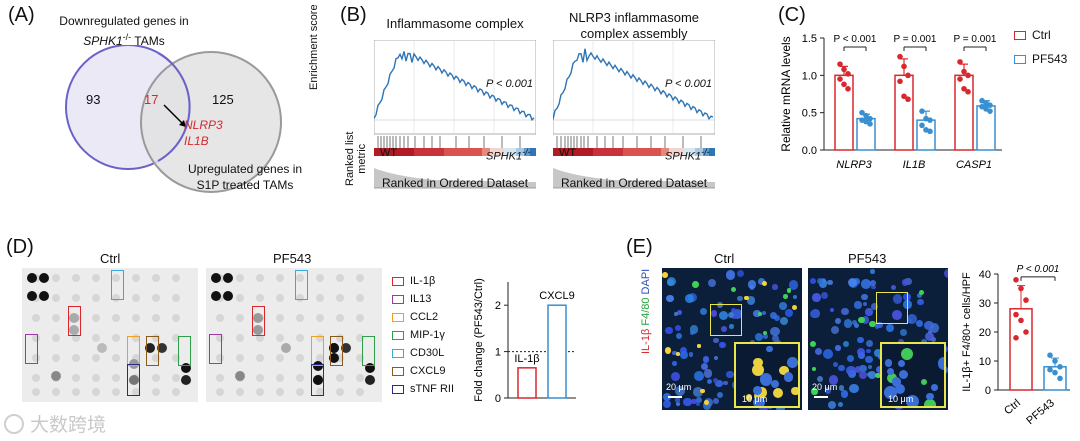  I want to click on venn-top-line1: Downregulated genes in, so click(124, 21).